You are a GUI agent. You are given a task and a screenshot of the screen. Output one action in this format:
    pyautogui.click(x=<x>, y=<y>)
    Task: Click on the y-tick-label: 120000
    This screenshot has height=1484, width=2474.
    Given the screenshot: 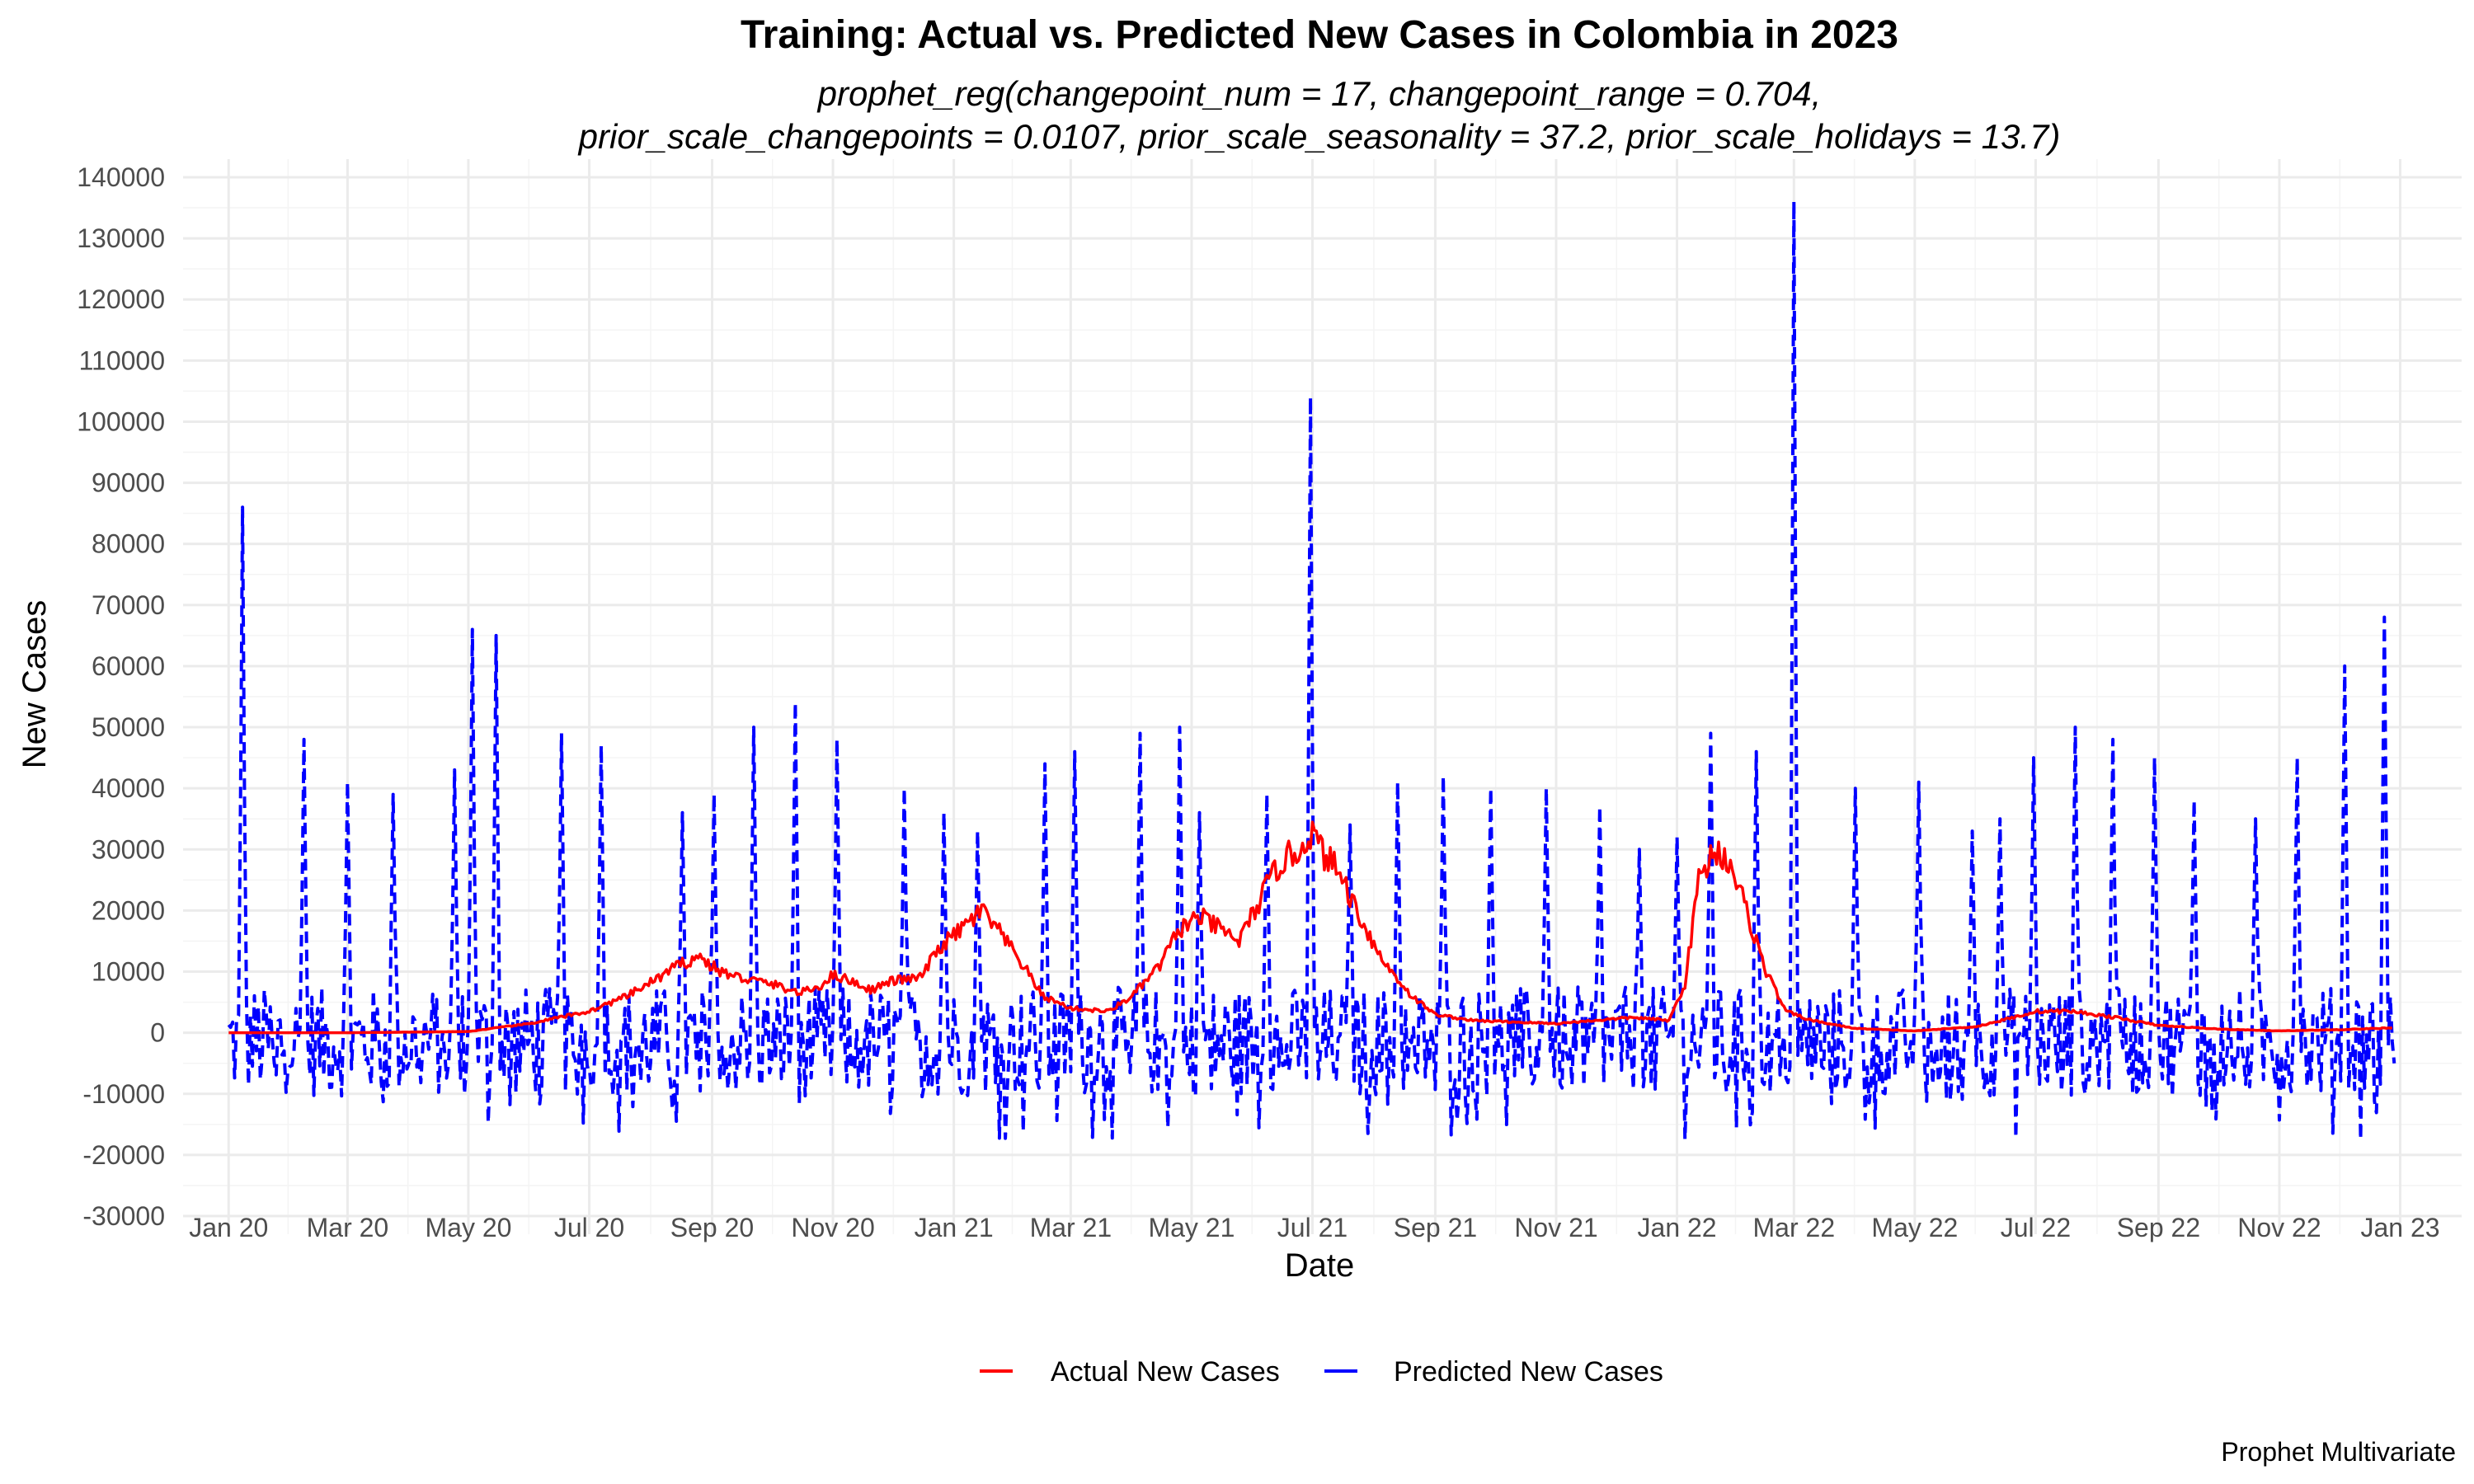 What is the action you would take?
    pyautogui.click(x=121, y=299)
    